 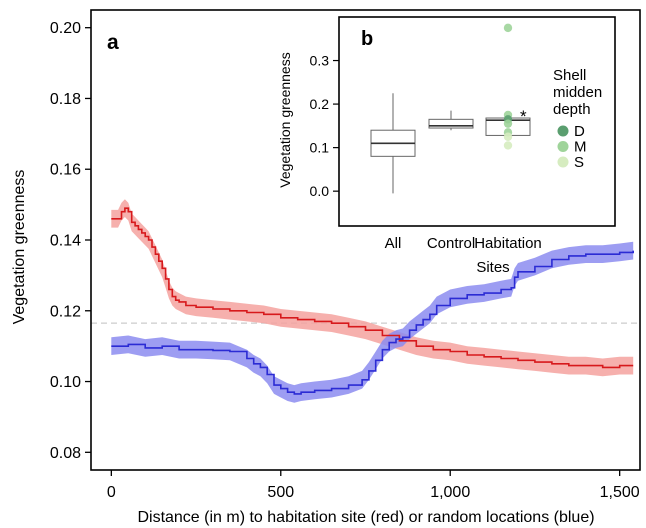 What do you see at coordinates (280, 492) in the screenshot?
I see `x-tick-label: 500` at bounding box center [280, 492].